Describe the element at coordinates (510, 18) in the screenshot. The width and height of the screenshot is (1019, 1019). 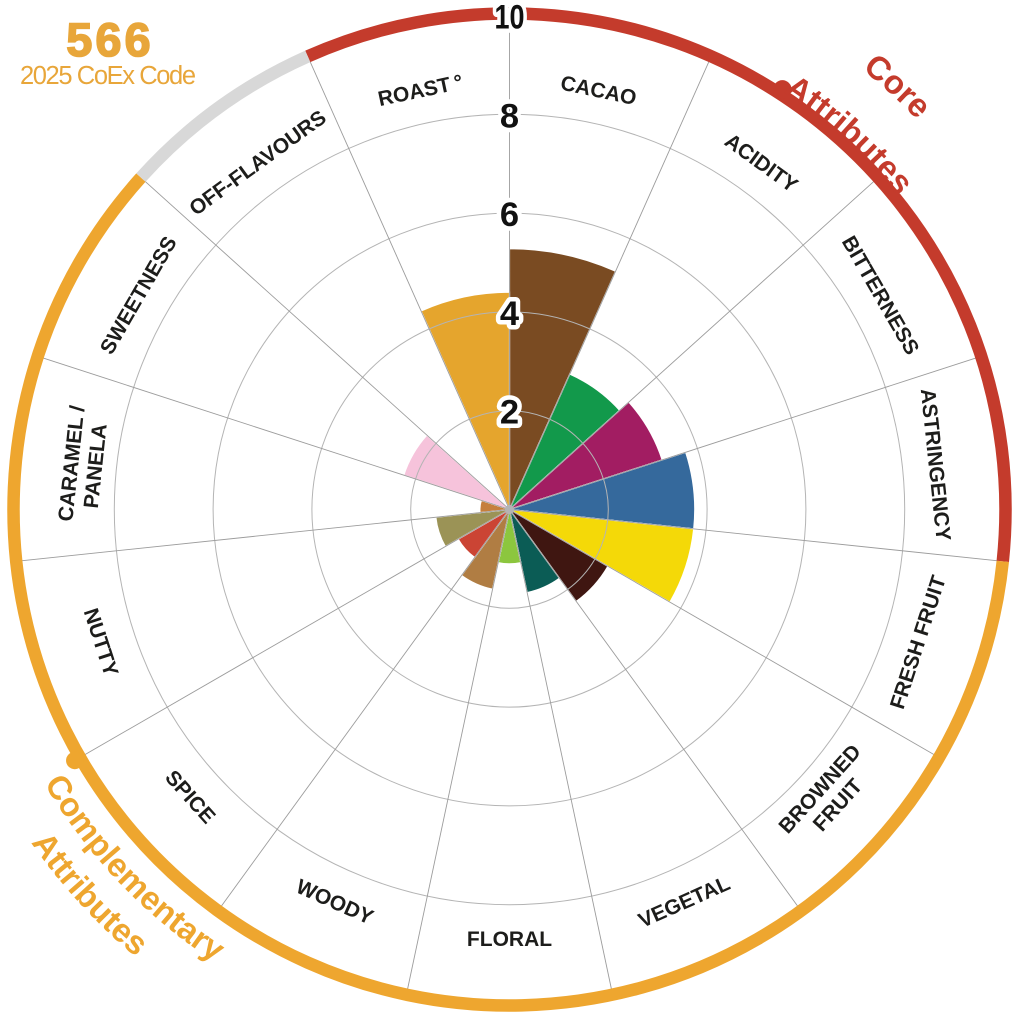
I see `svg-text: 10` at that location.